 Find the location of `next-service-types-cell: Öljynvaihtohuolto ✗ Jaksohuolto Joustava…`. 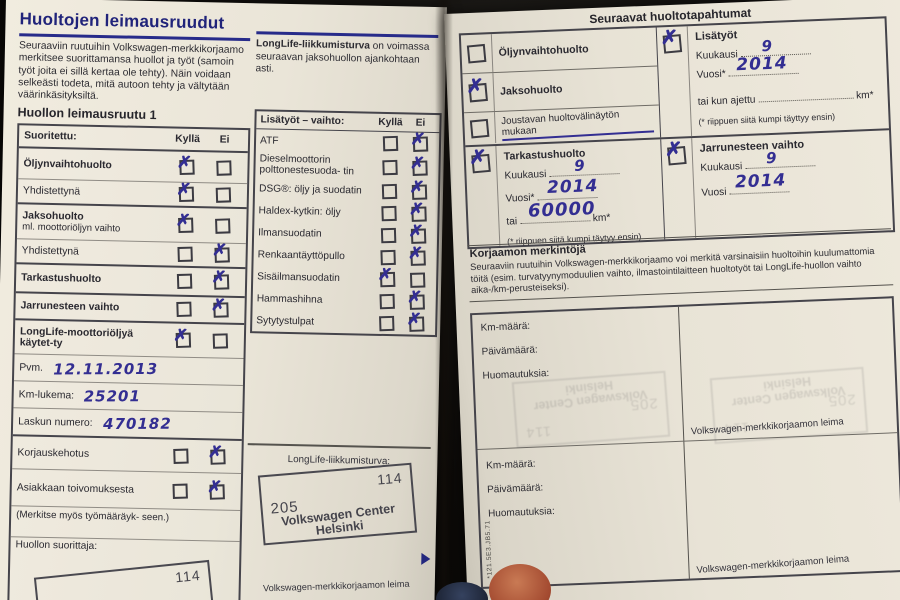

next-service-types-cell: Öljynvaihtohuolto ✗ Jaksohuolto Joustava… is located at coordinates (561, 86).